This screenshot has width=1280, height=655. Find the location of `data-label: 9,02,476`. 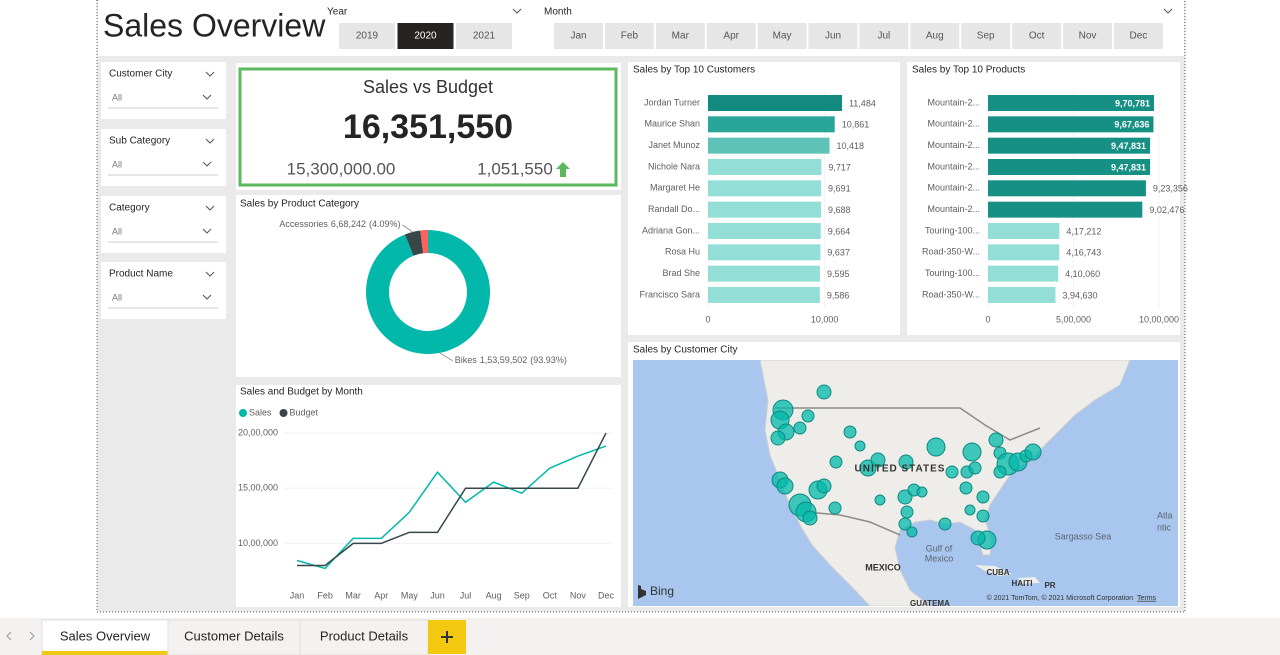

data-label: 9,02,476 is located at coordinates (1166, 210).